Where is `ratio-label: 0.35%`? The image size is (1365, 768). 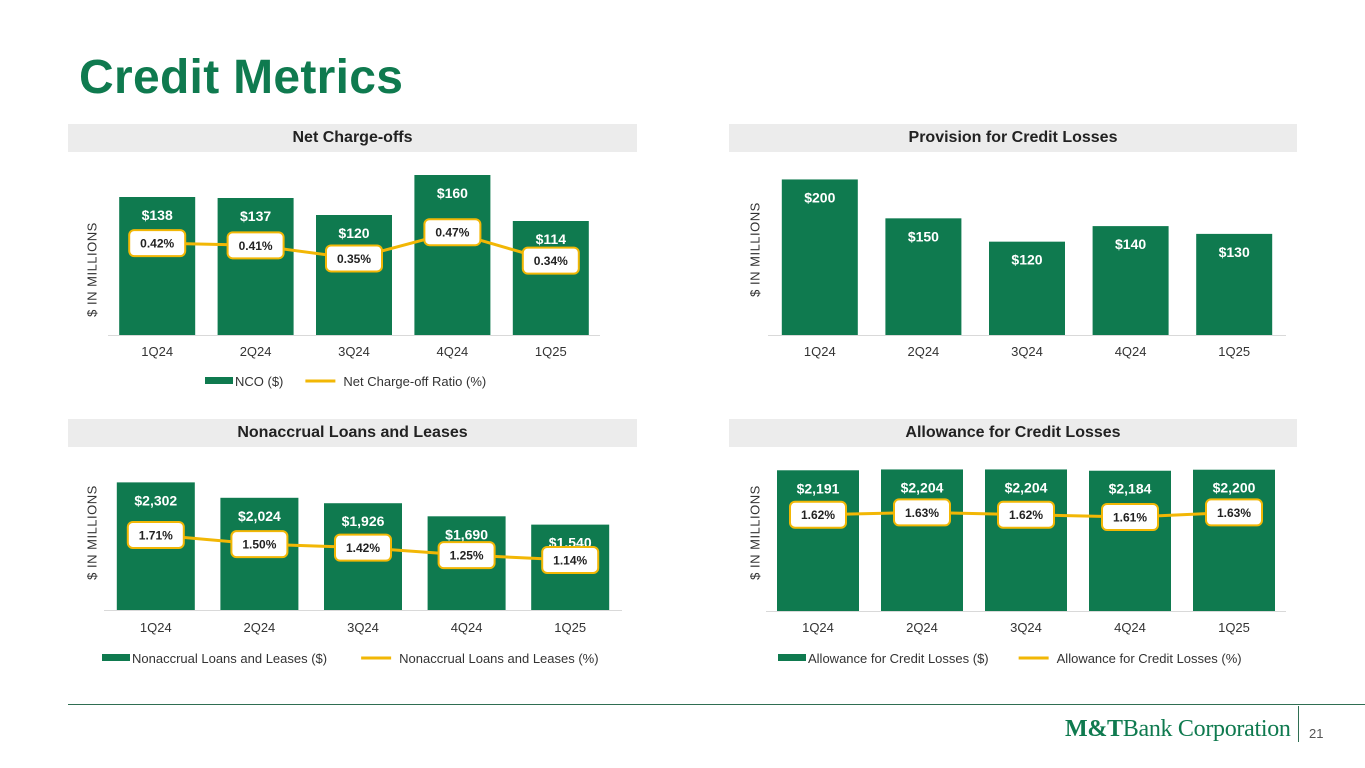 ratio-label: 0.35% is located at coordinates (354, 259).